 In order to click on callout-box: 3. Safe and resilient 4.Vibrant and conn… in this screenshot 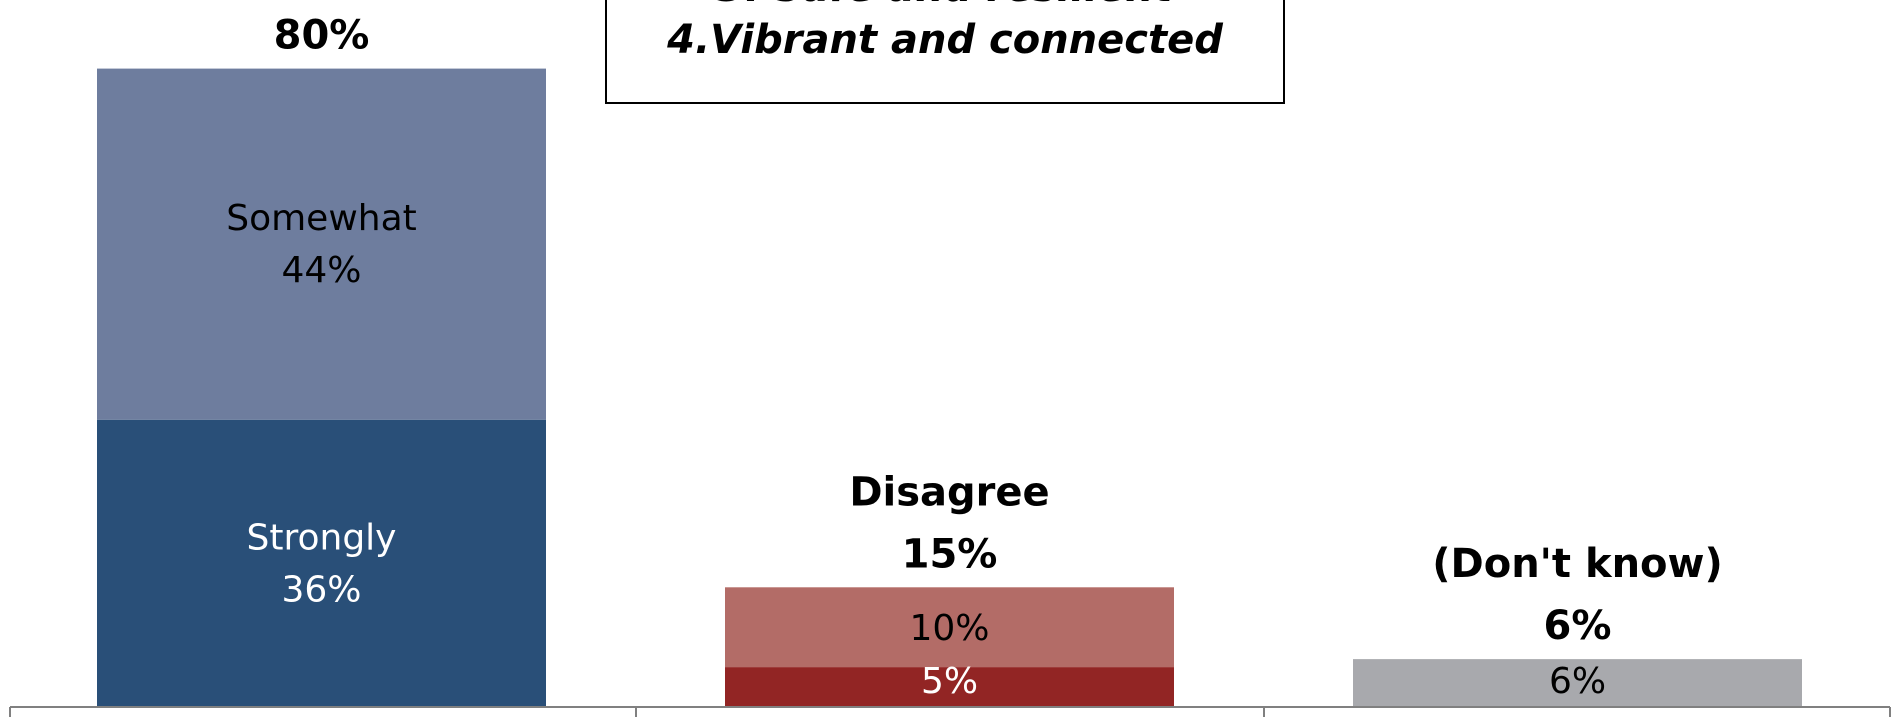, I will do `click(945, 52)`.